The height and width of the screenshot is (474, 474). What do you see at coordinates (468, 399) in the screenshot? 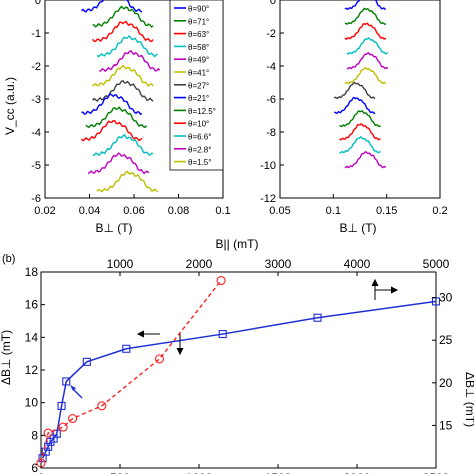
I see `right-y-axis-label: ΔB⊥ (mT)` at bounding box center [468, 399].